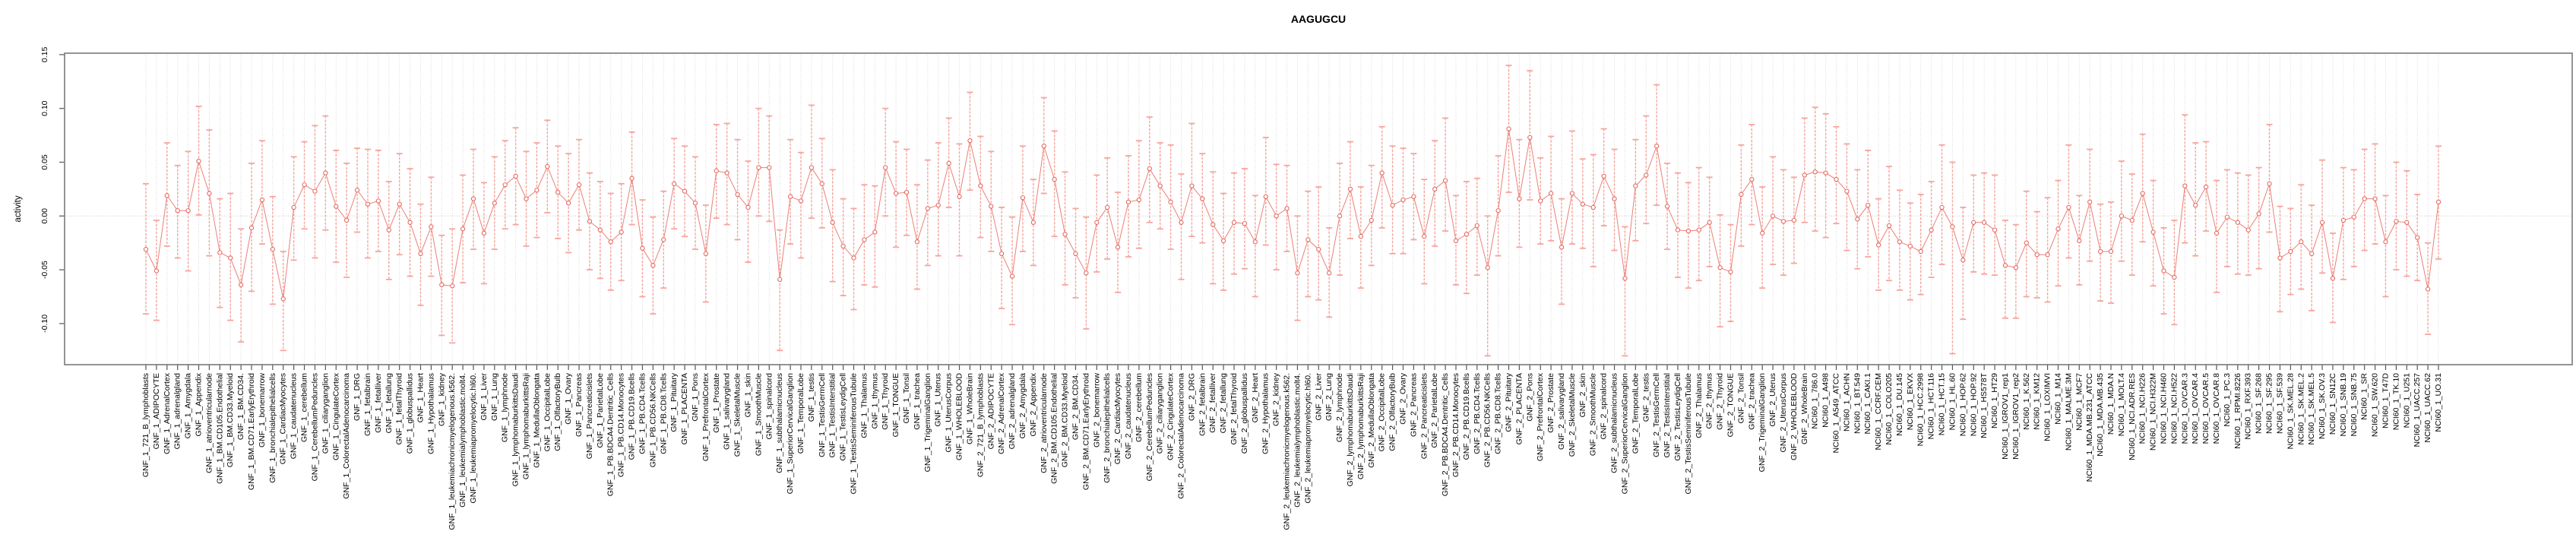  I want to click on x-tick-label: NCI60_1_MDA.N, so click(2111, 404).